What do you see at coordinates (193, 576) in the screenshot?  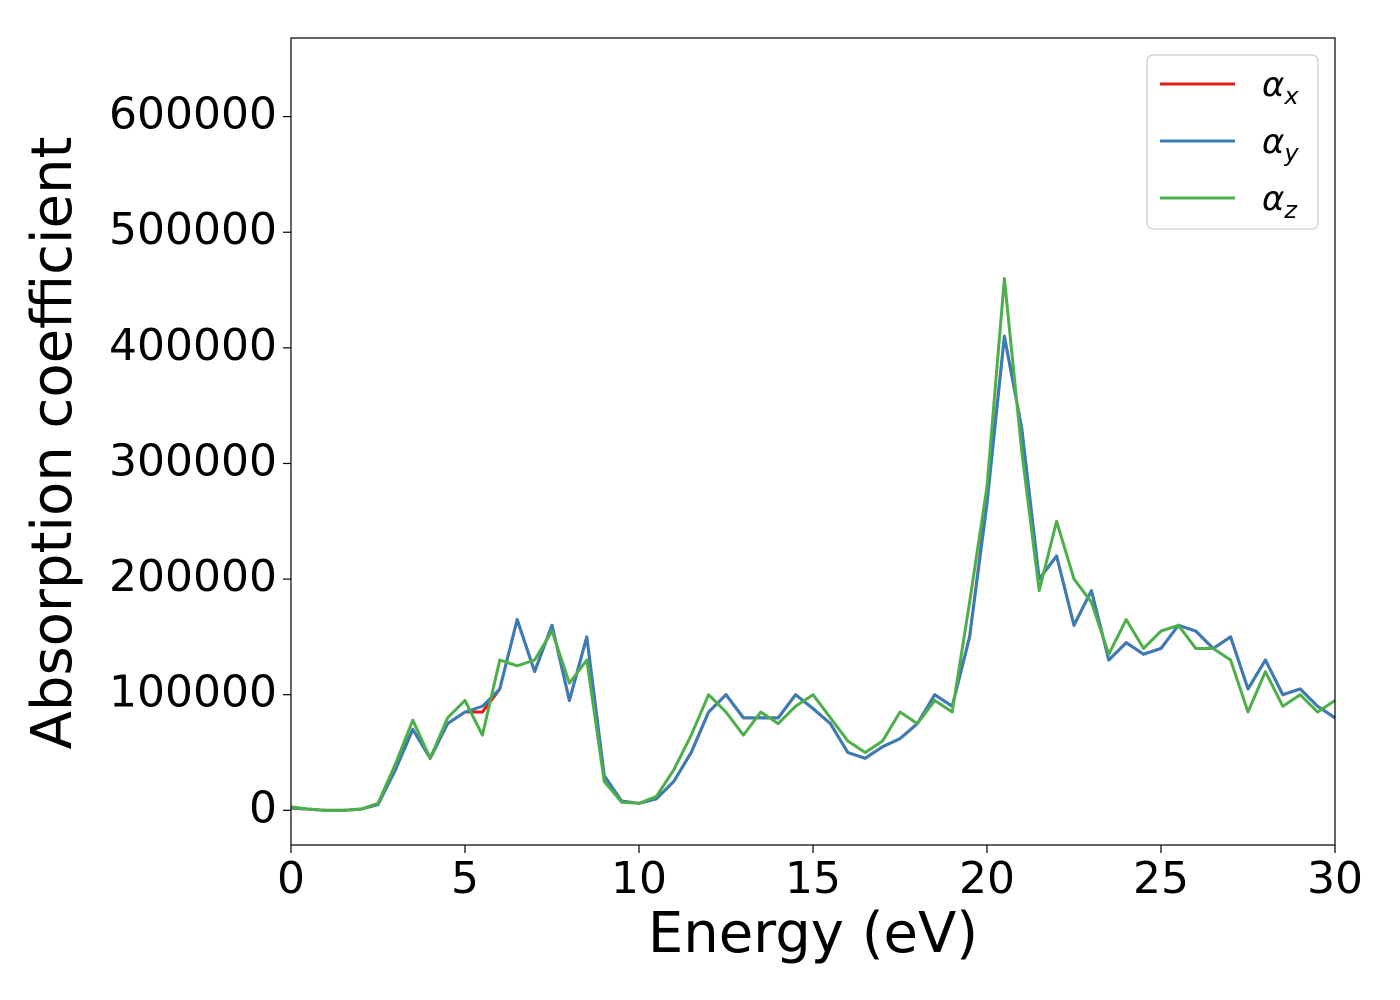 I see `y-tick-label: 200000` at bounding box center [193, 576].